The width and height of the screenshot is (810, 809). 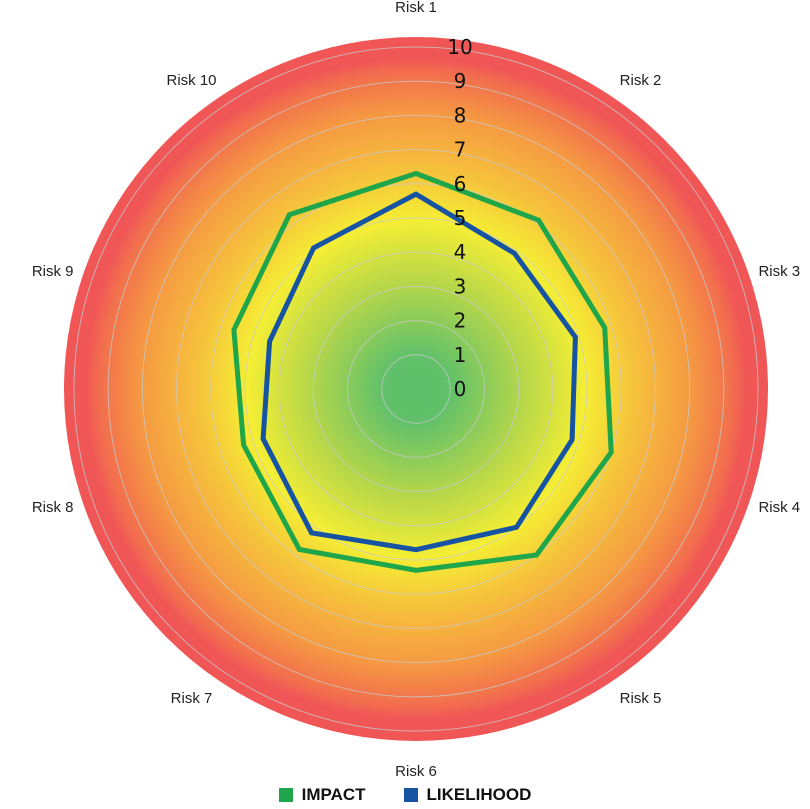 What do you see at coordinates (479, 794) in the screenshot?
I see `legend-label-likelihood: LIKELIHOOD` at bounding box center [479, 794].